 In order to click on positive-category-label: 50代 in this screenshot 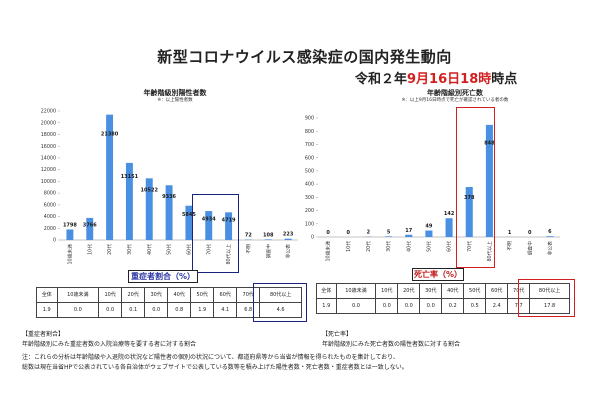, I will do `click(169, 249)`.